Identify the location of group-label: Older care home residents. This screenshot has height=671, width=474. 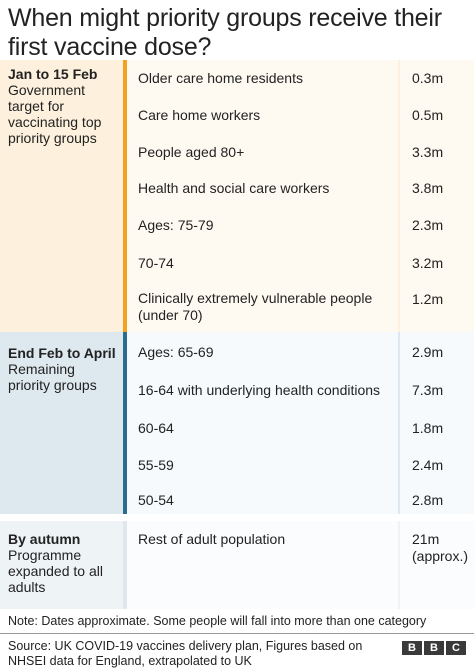
(220, 78).